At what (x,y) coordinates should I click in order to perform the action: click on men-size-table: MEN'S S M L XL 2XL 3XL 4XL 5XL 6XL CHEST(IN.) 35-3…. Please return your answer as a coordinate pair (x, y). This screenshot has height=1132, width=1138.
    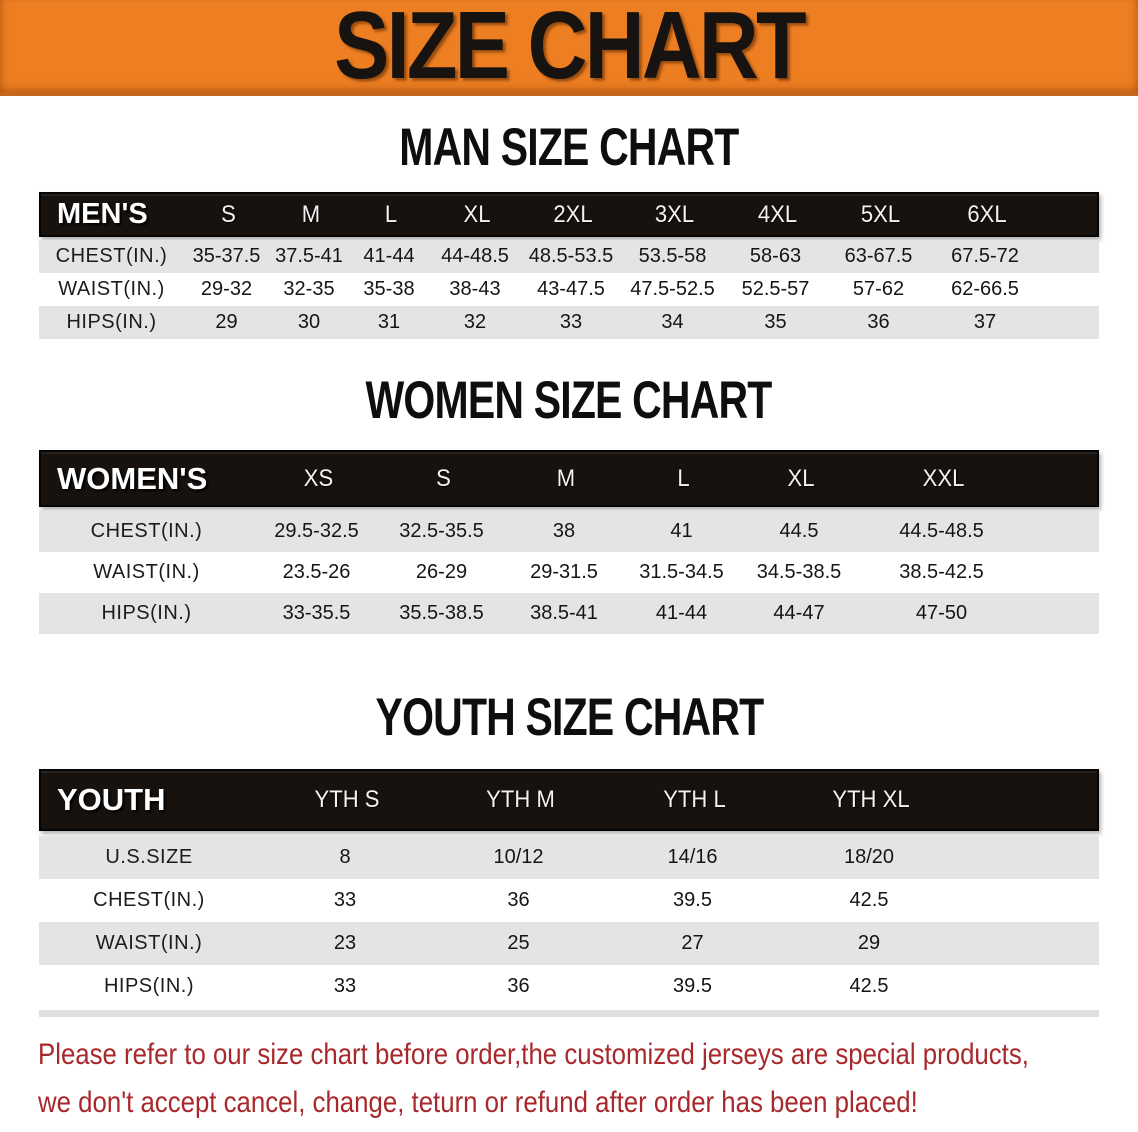
    Looking at the image, I should click on (569, 265).